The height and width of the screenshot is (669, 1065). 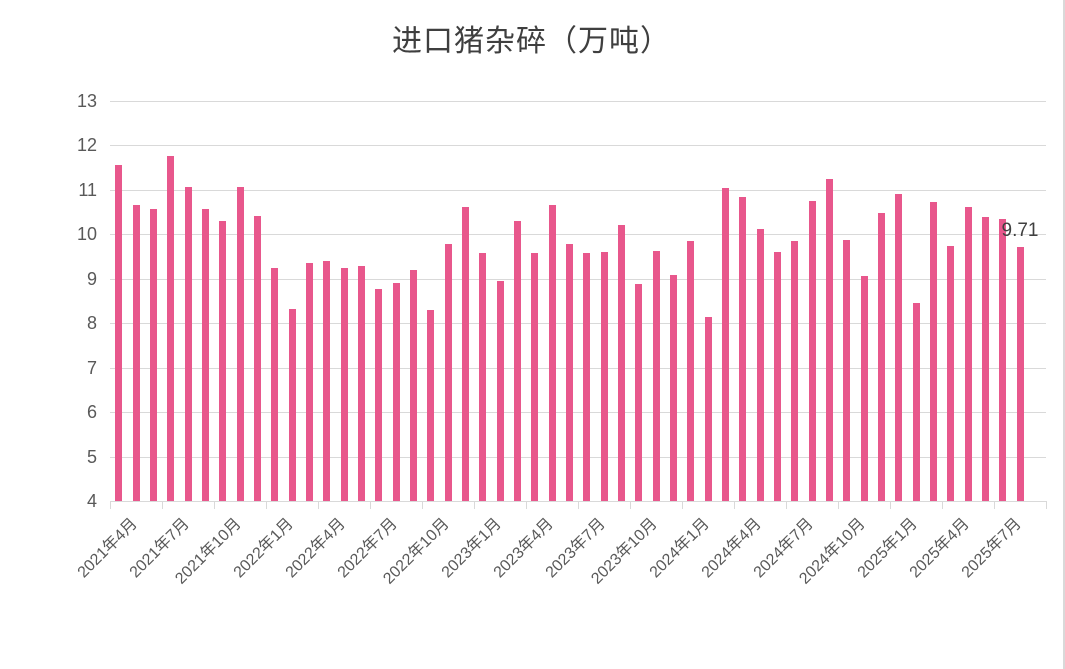 I want to click on y-axis-tick-label: 12, so click(x=86, y=145).